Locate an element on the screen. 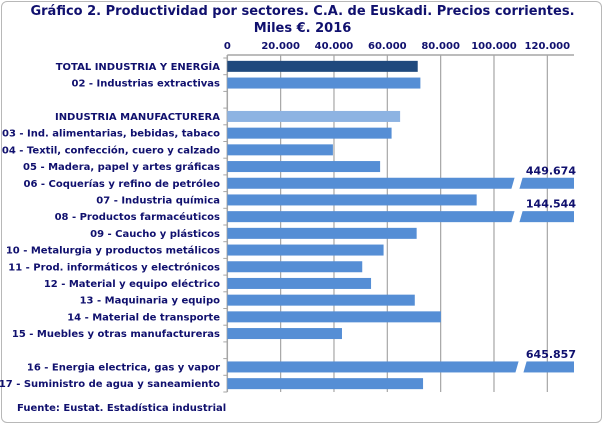  category-label: 08 - Productos farmacéuticos is located at coordinates (137, 217).